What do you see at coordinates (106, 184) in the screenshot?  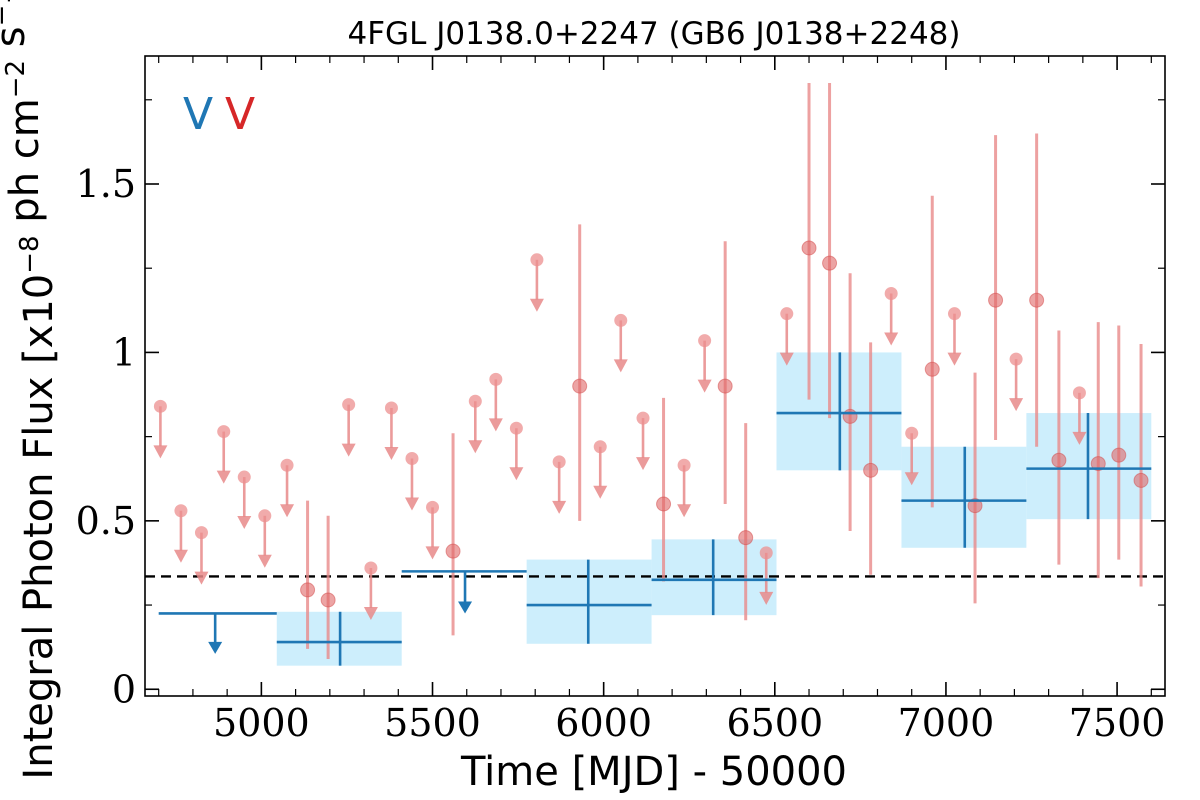 I see `y-tick-label: 1.5` at bounding box center [106, 184].